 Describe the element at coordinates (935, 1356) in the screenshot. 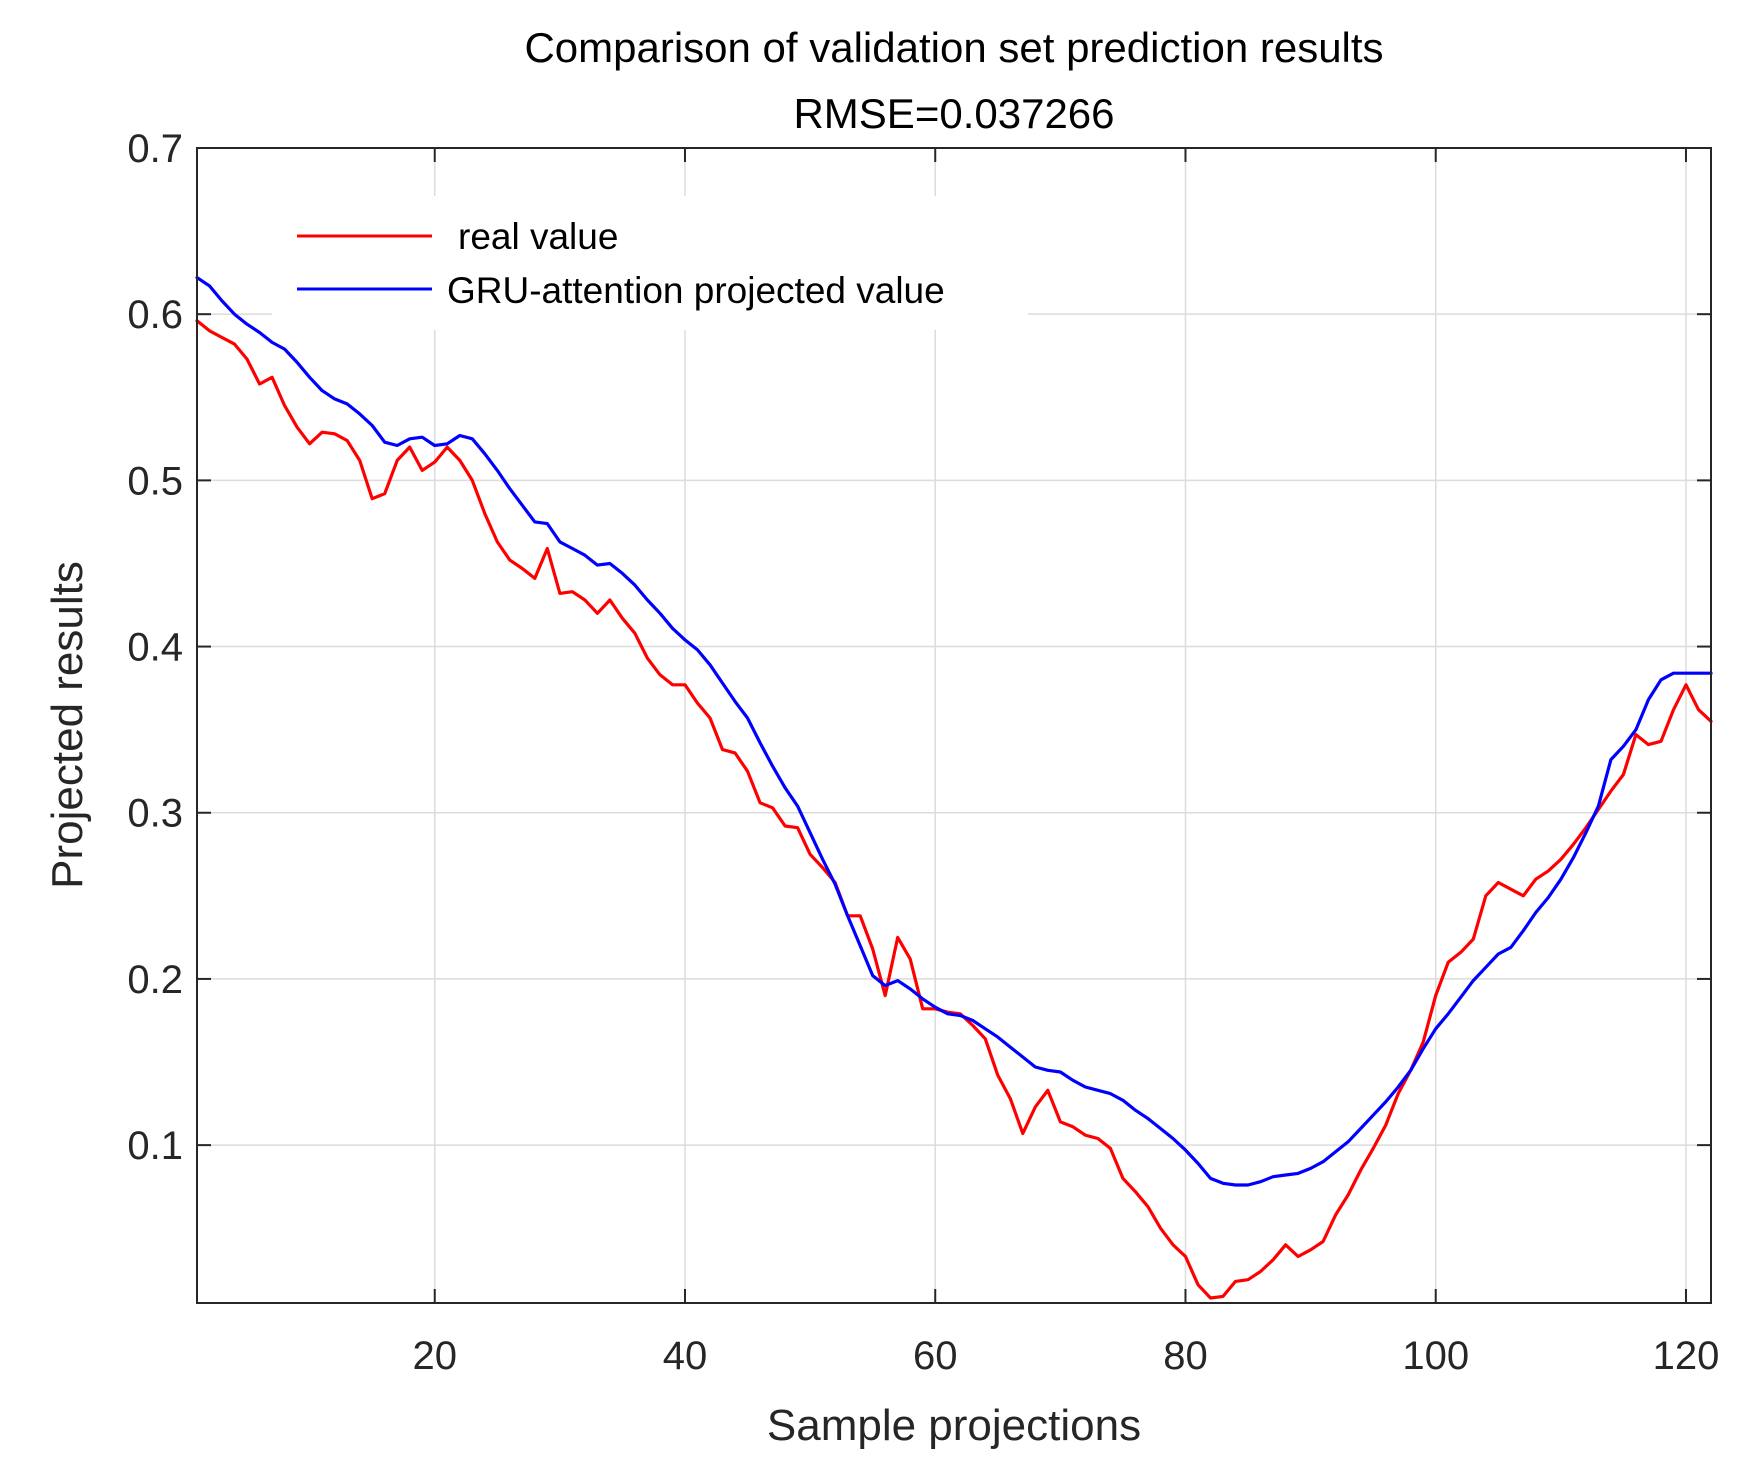

I see `x-tick-label: 60` at that location.